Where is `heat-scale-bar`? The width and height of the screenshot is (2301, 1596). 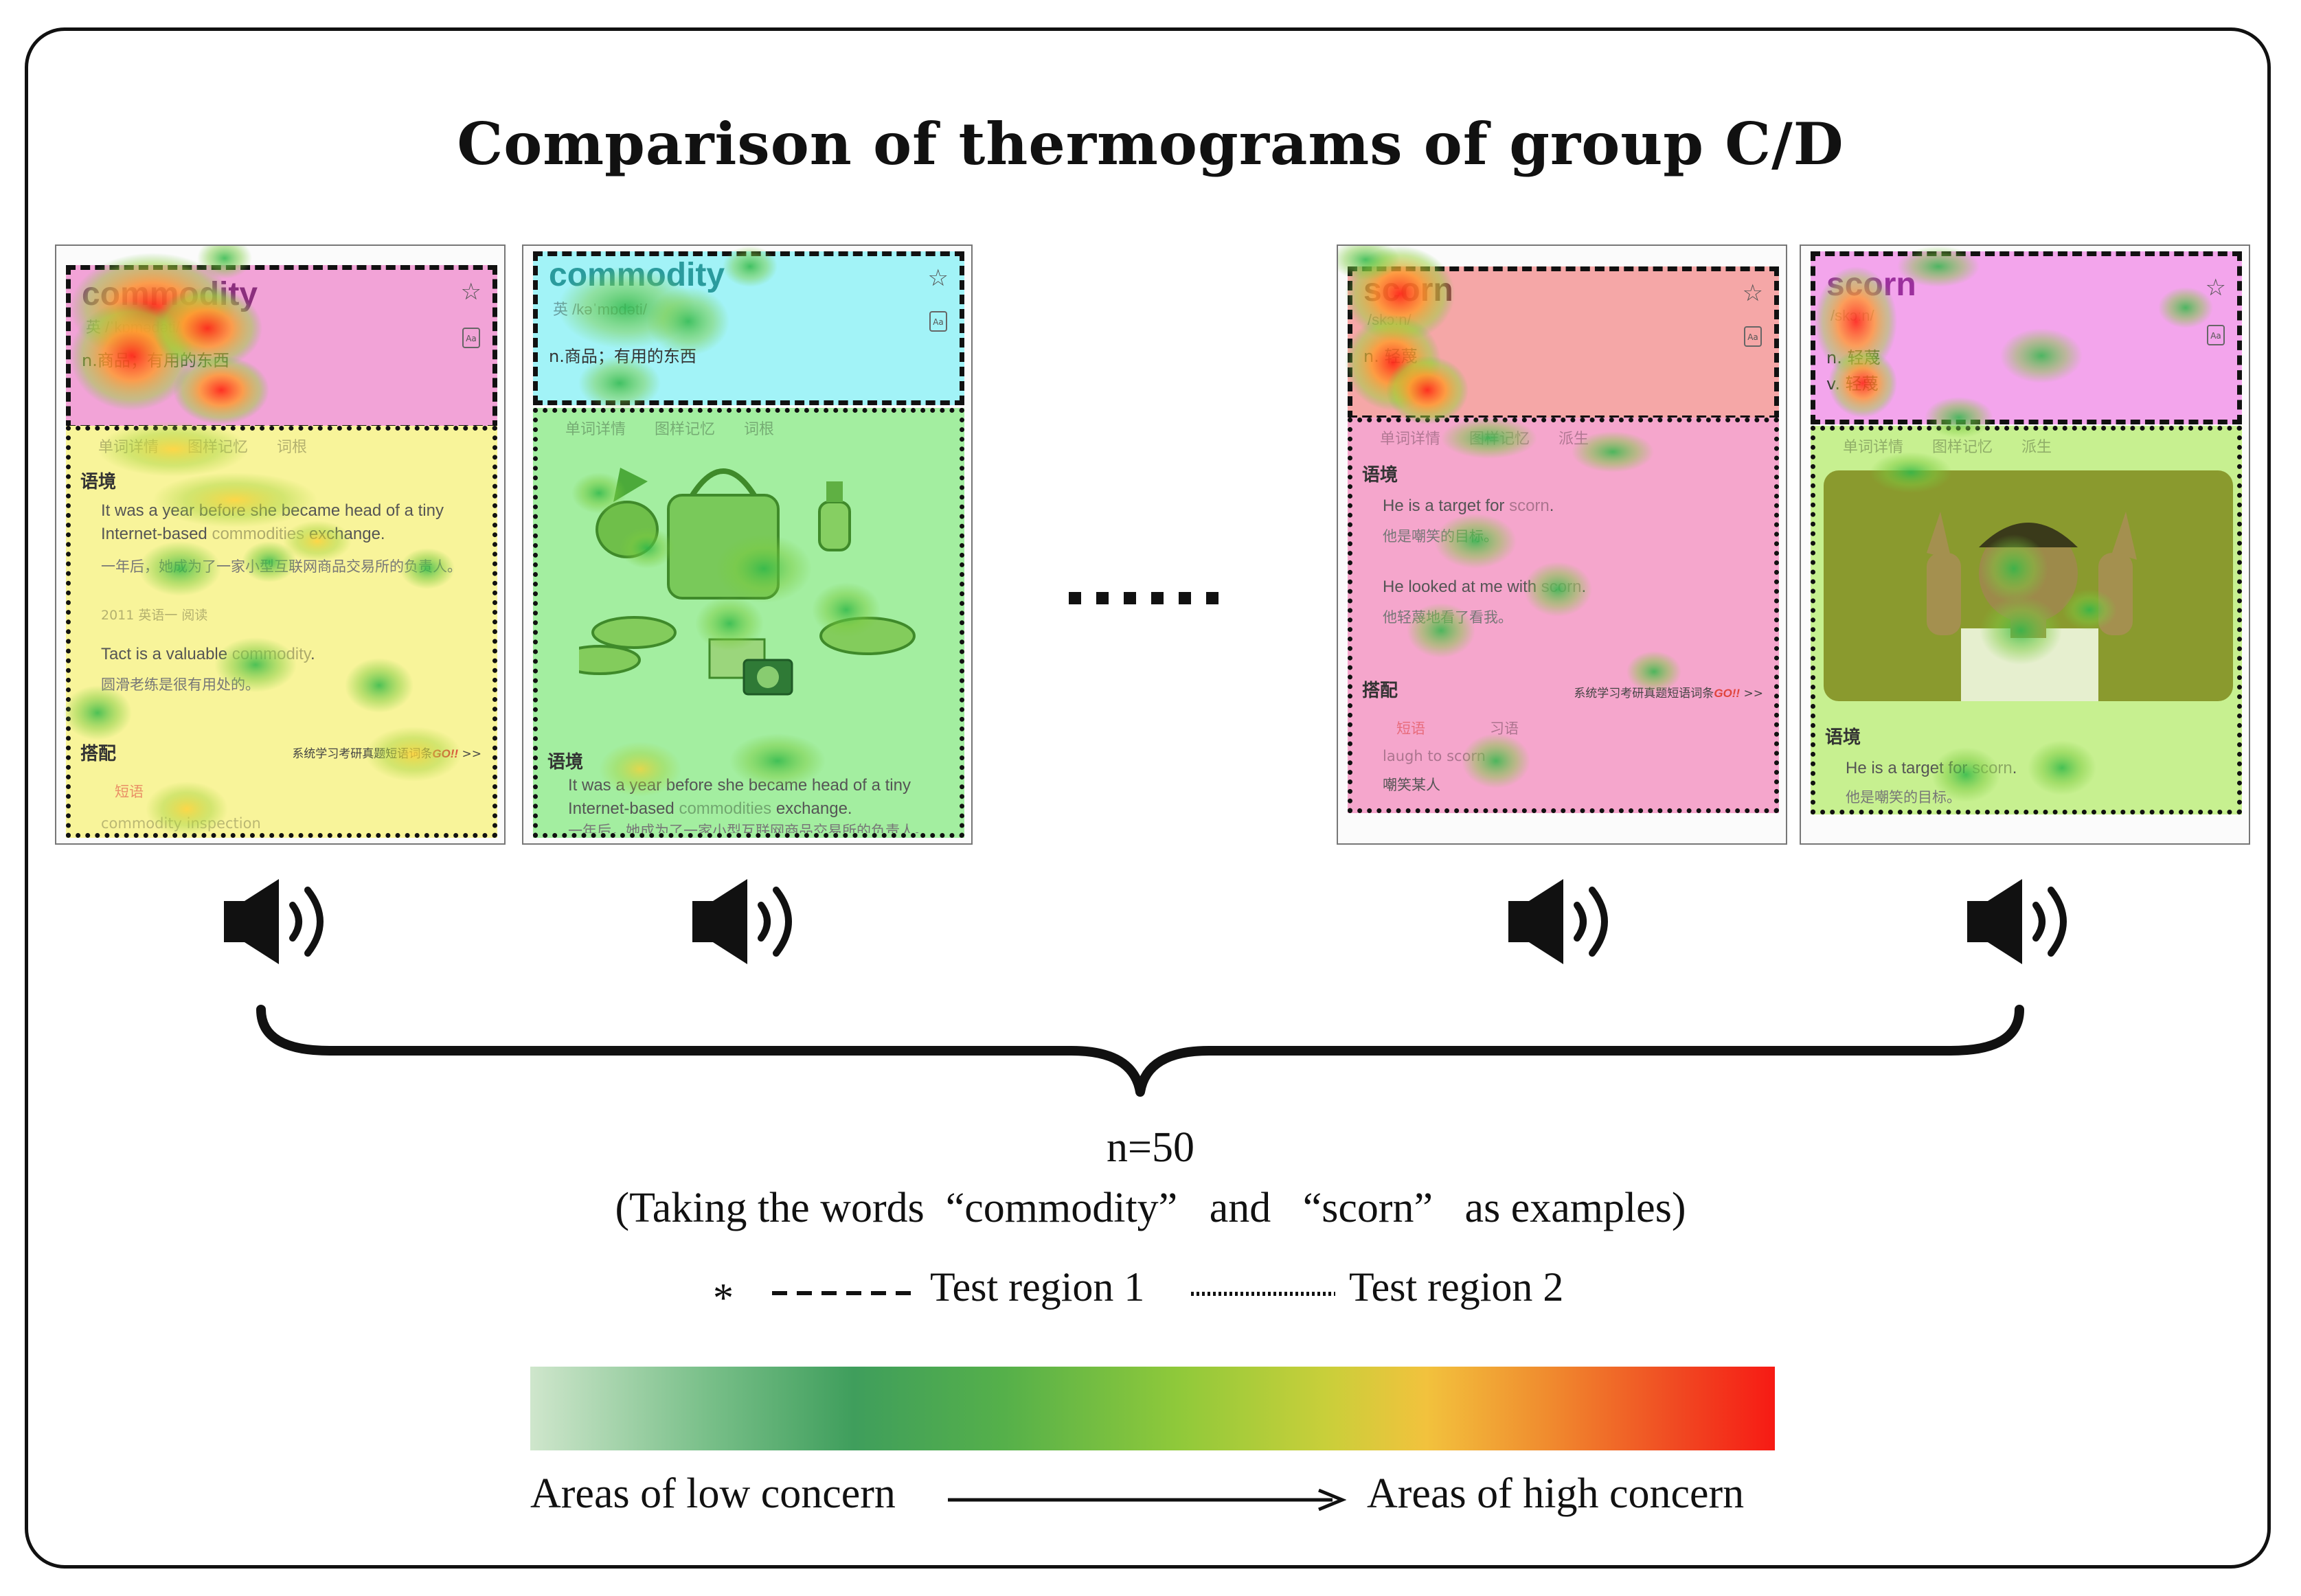
heat-scale-bar is located at coordinates (1152, 1408).